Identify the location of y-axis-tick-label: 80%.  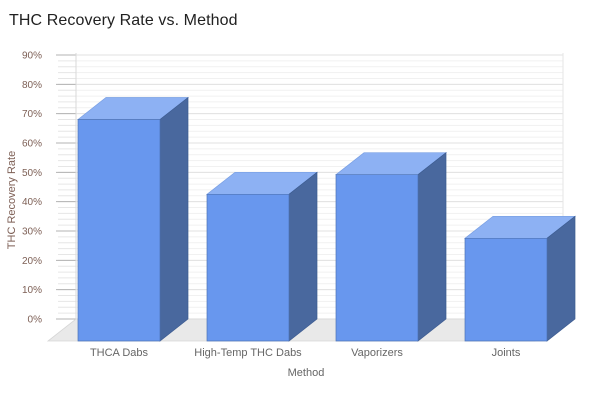
(32, 85).